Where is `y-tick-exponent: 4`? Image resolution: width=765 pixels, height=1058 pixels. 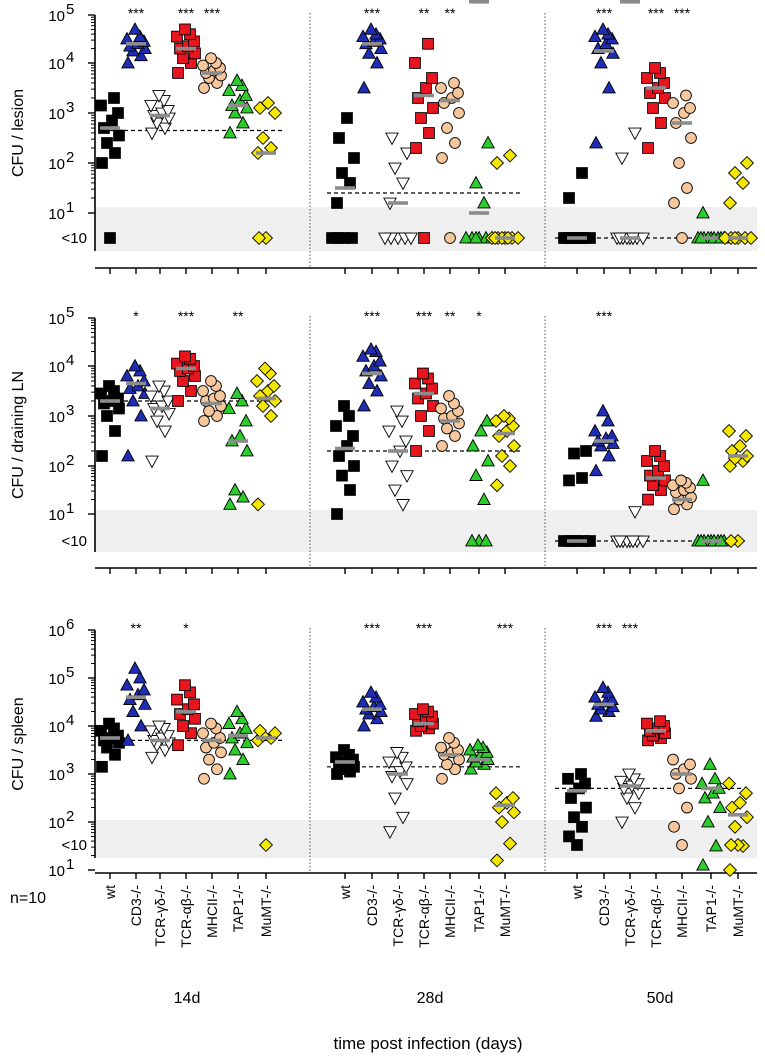
y-tick-exponent: 4 is located at coordinates (70, 720).